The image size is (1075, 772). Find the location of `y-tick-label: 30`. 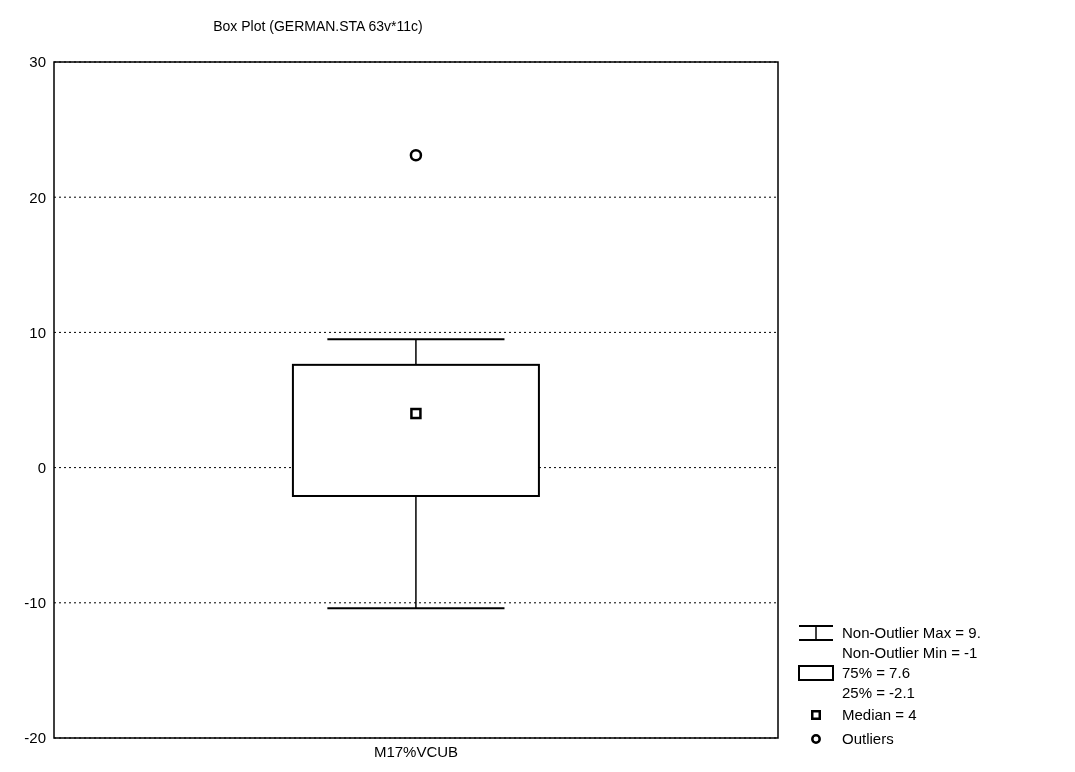

y-tick-label: 30 is located at coordinates (37, 62).